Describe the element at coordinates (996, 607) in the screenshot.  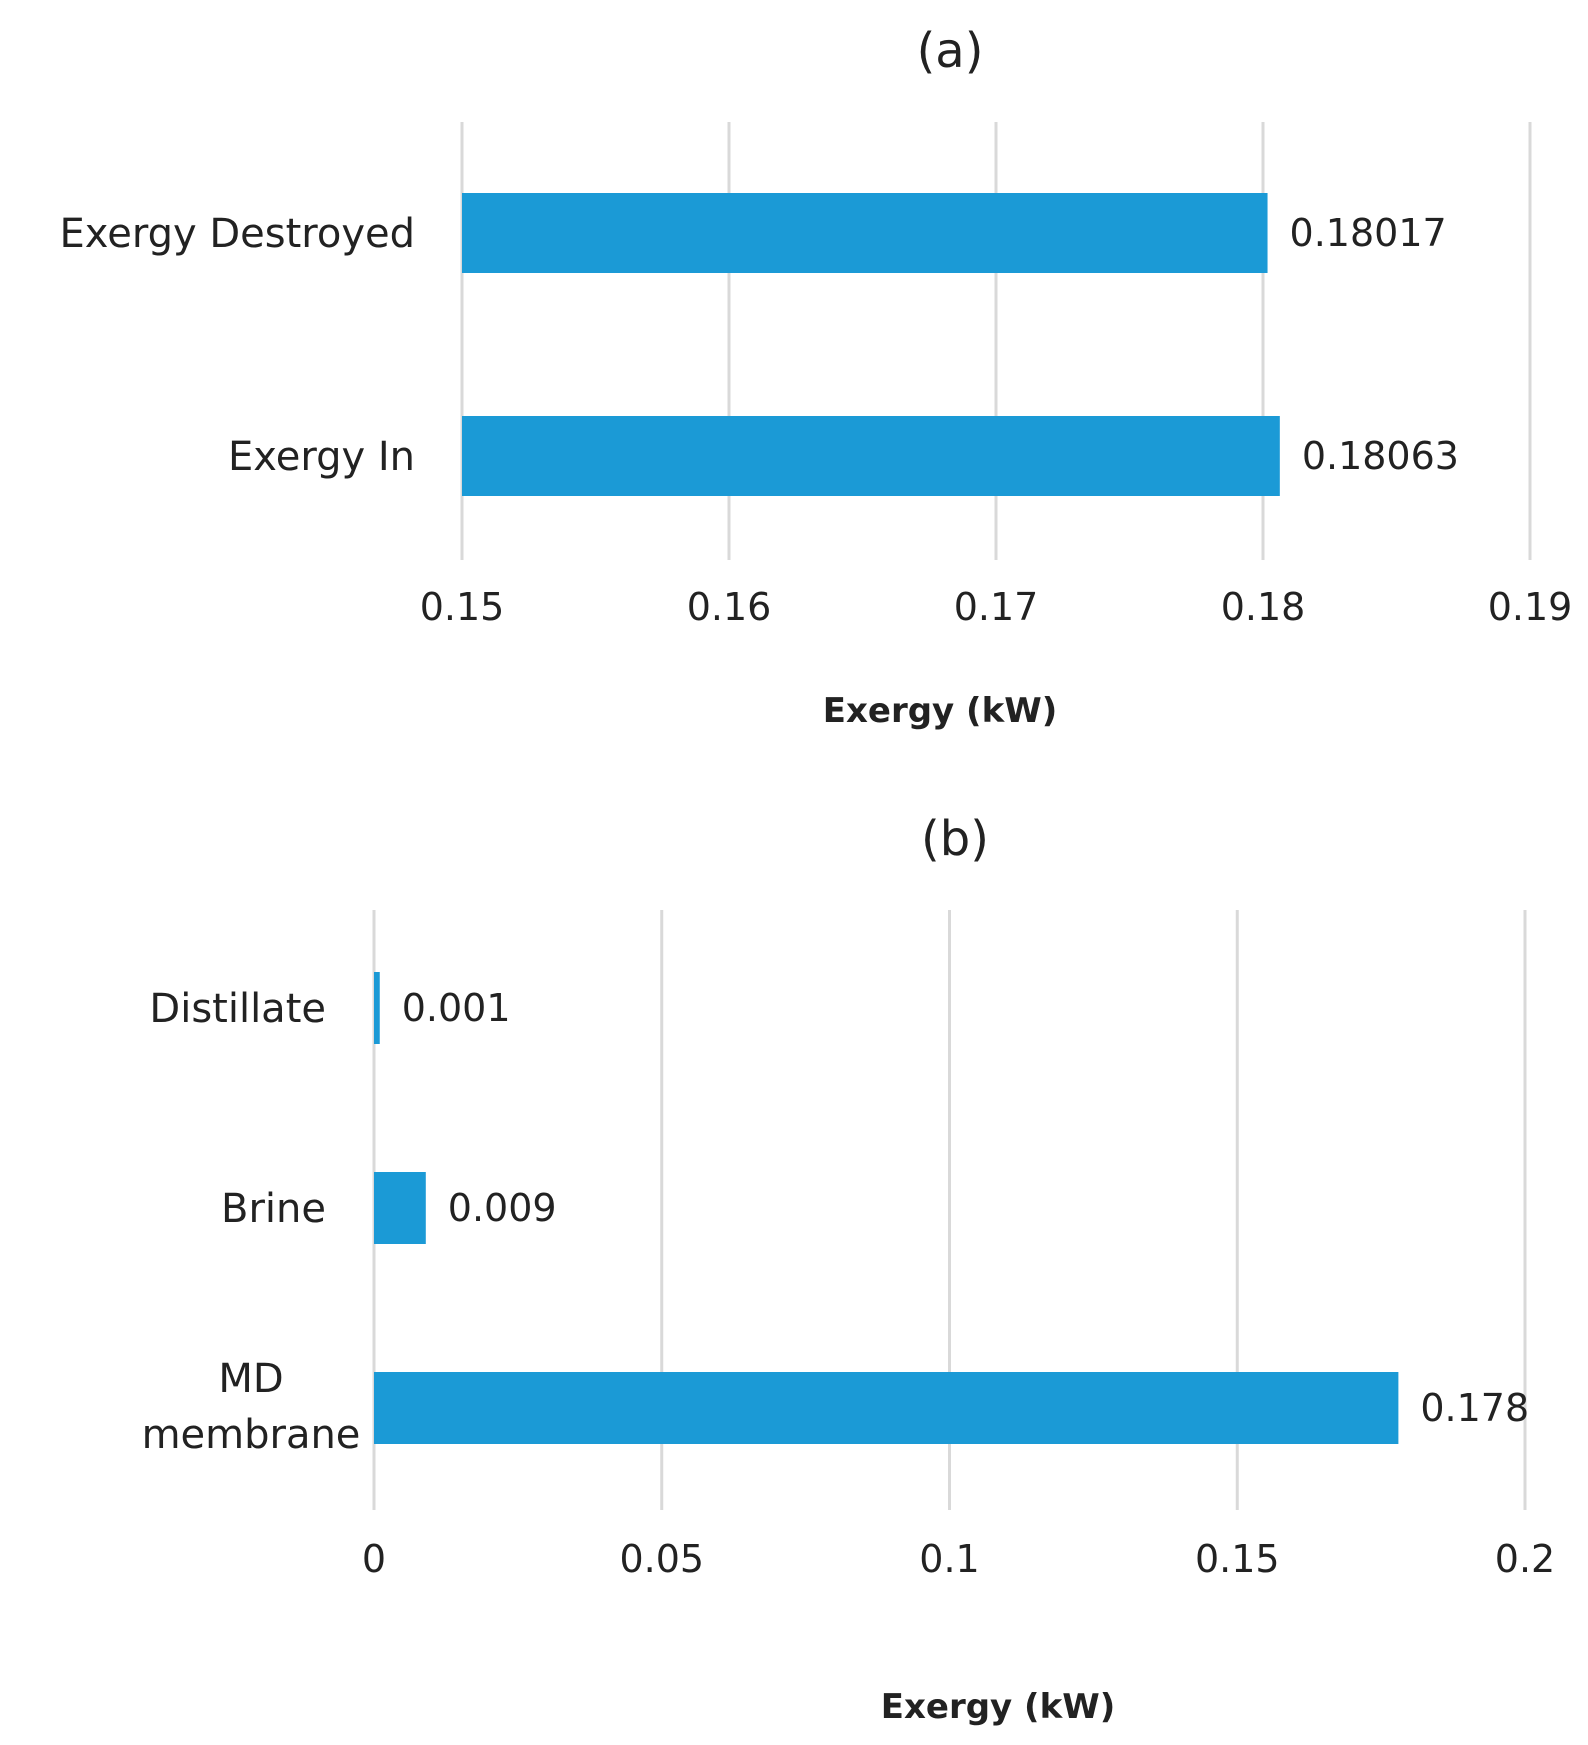
I see `chart-a-x-tick-label: 0.17` at that location.